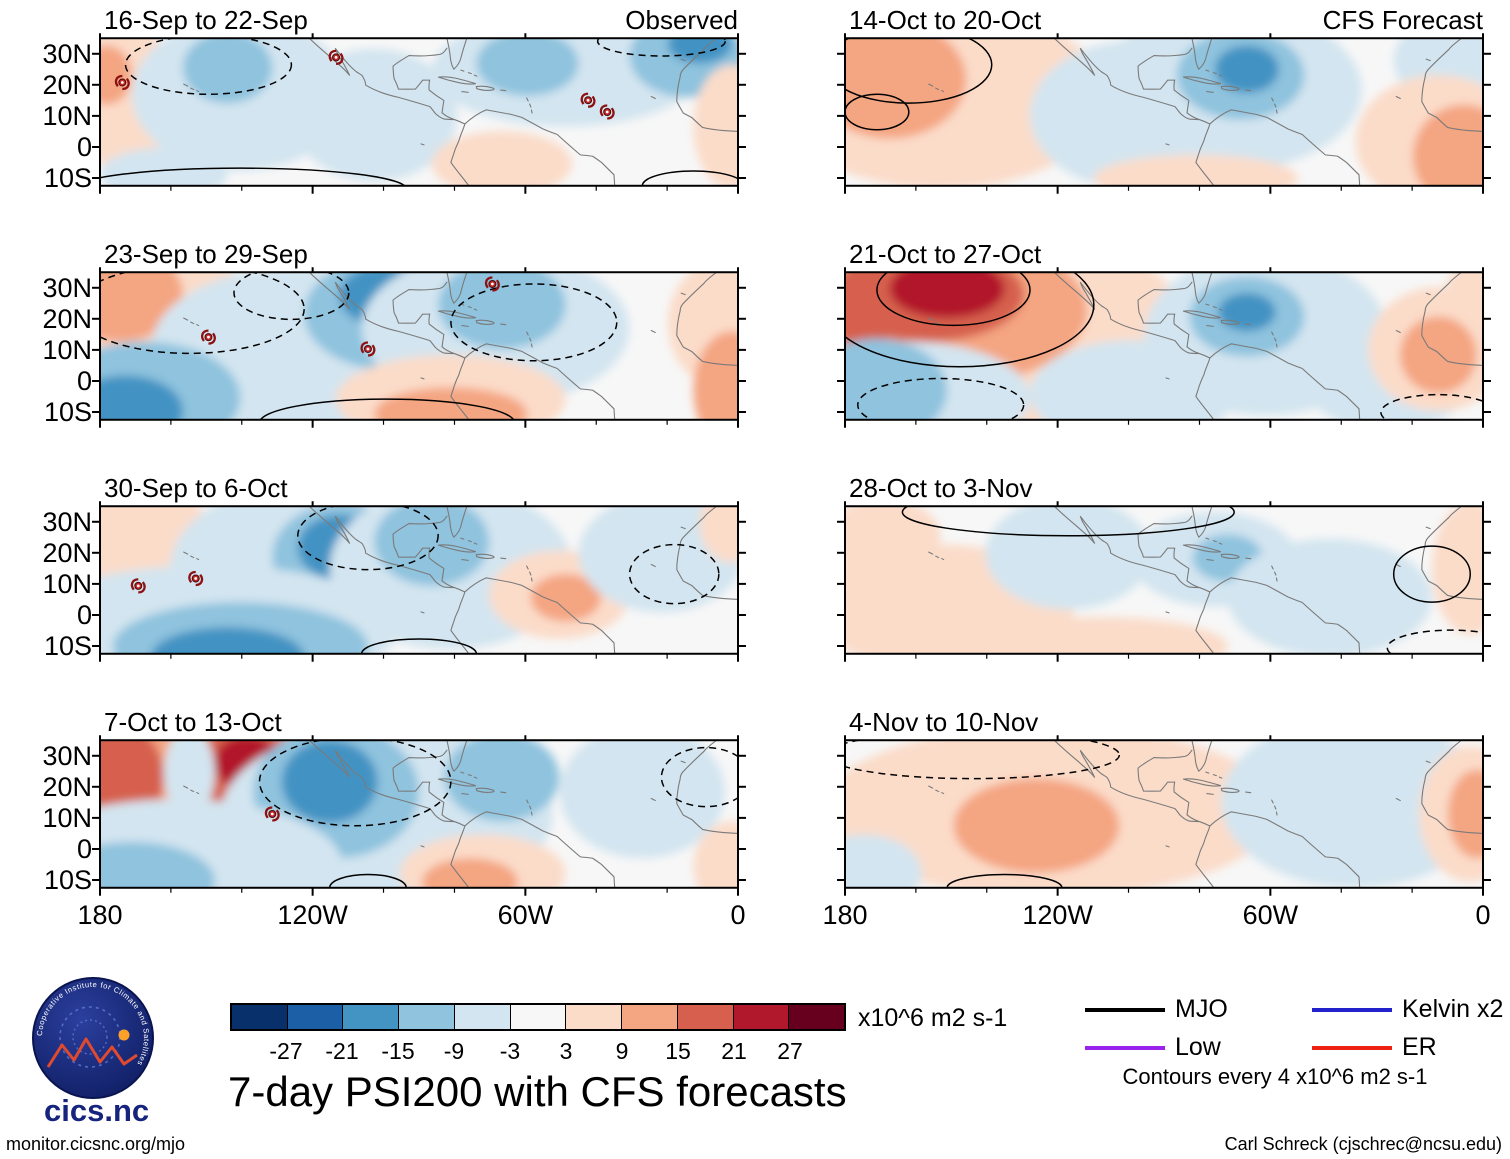 Image resolution: width=1510 pixels, height=1159 pixels. I want to click on logo-mountains-icon, so click(92, 1052).